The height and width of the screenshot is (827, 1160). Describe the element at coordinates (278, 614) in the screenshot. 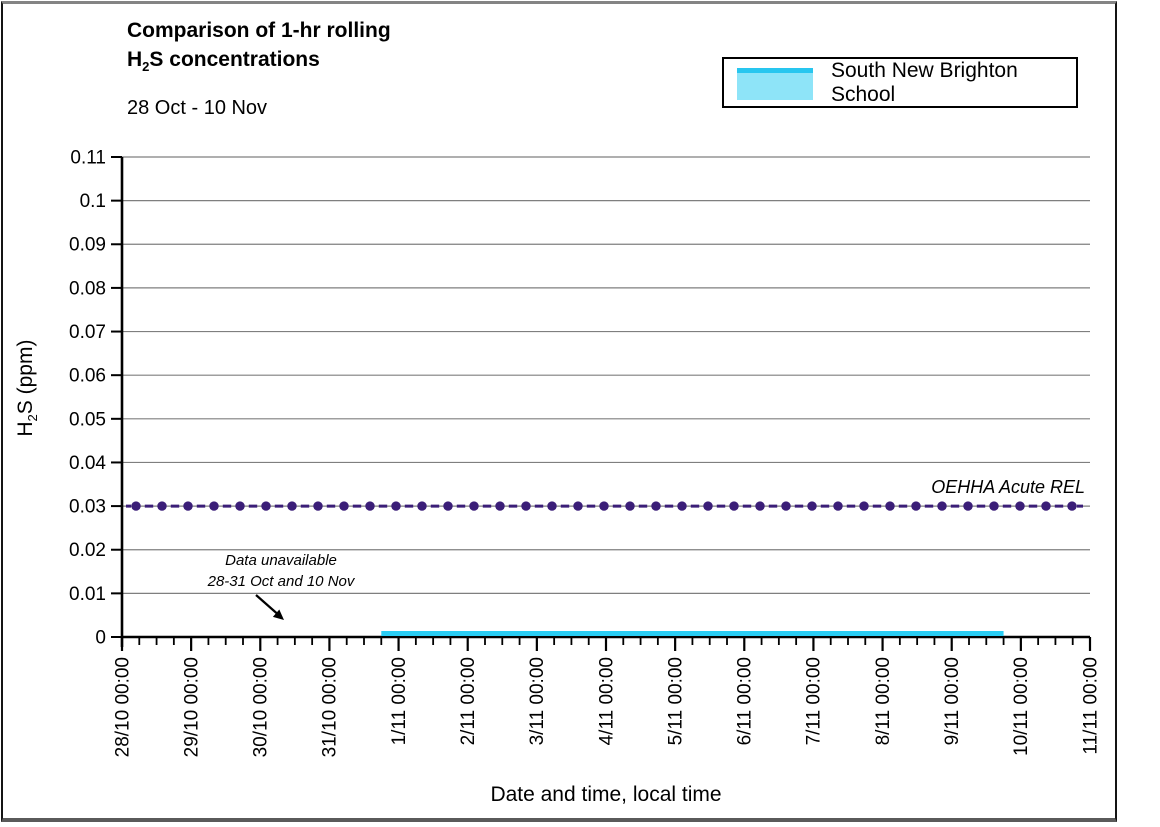

I see `annotation-arrowhead` at that location.